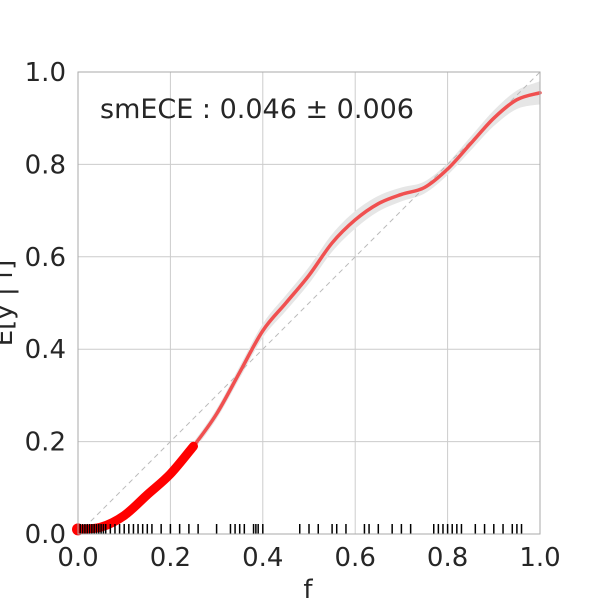  Describe the element at coordinates (45, 165) in the screenshot. I see `y-tick-label: 0.8` at that location.